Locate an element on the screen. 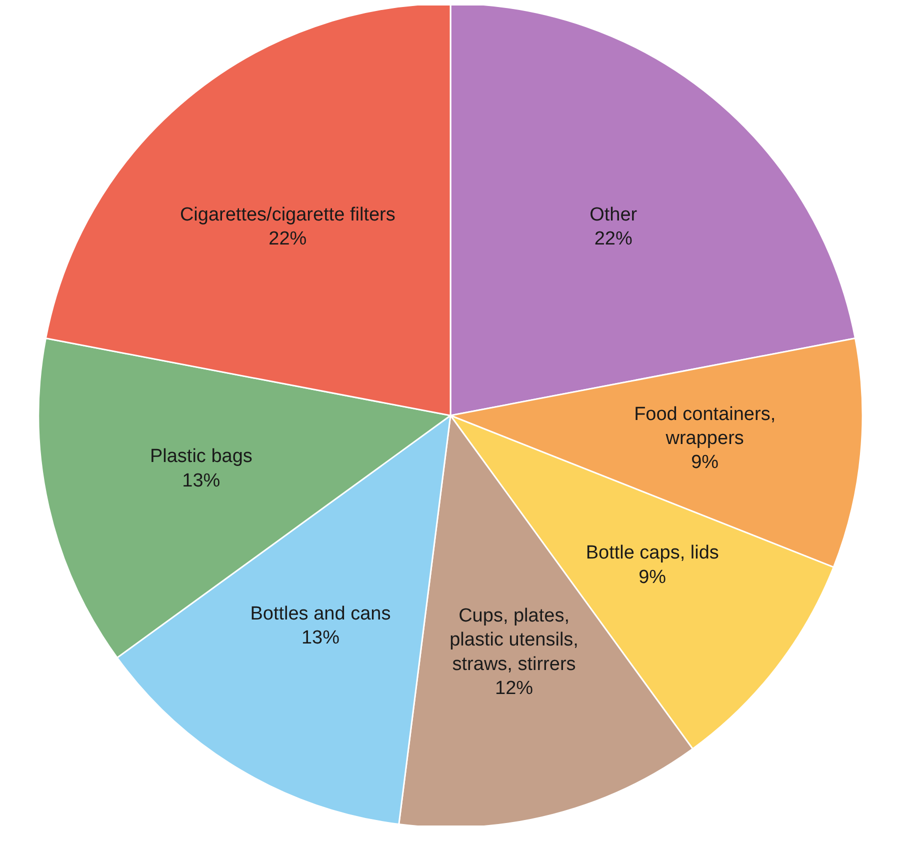 Image resolution: width=924 pixels, height=849 pixels. slice-label: Bottles and cans is located at coordinates (320, 613).